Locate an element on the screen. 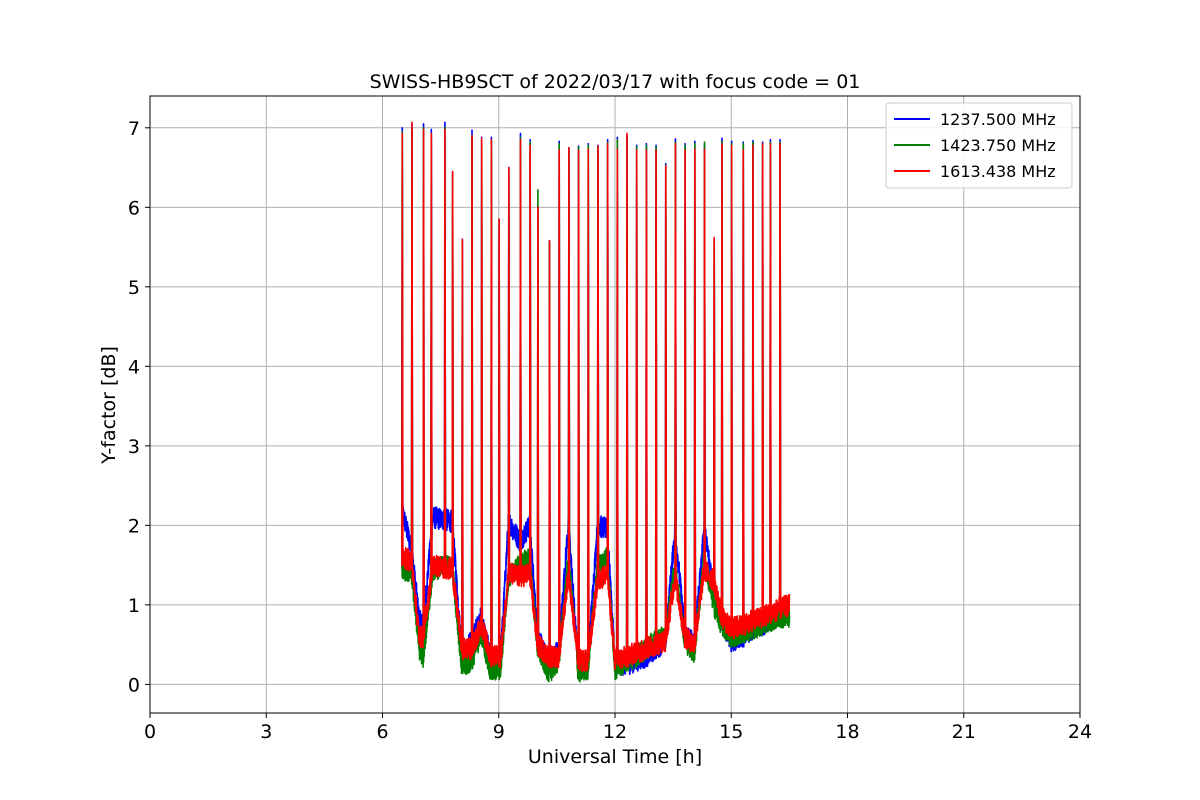 The height and width of the screenshot is (800, 1200). legend-label: 1237.500 MHz is located at coordinates (998, 119).